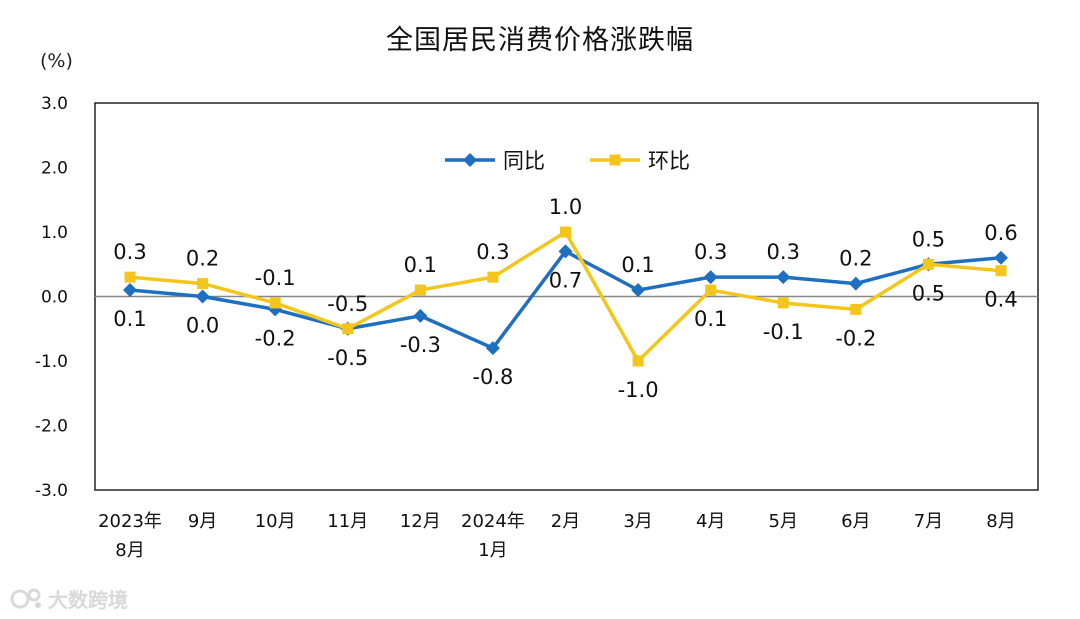 This screenshot has height=619, width=1080. What do you see at coordinates (54, 298) in the screenshot?
I see `y-tick-label: 0.0` at bounding box center [54, 298].